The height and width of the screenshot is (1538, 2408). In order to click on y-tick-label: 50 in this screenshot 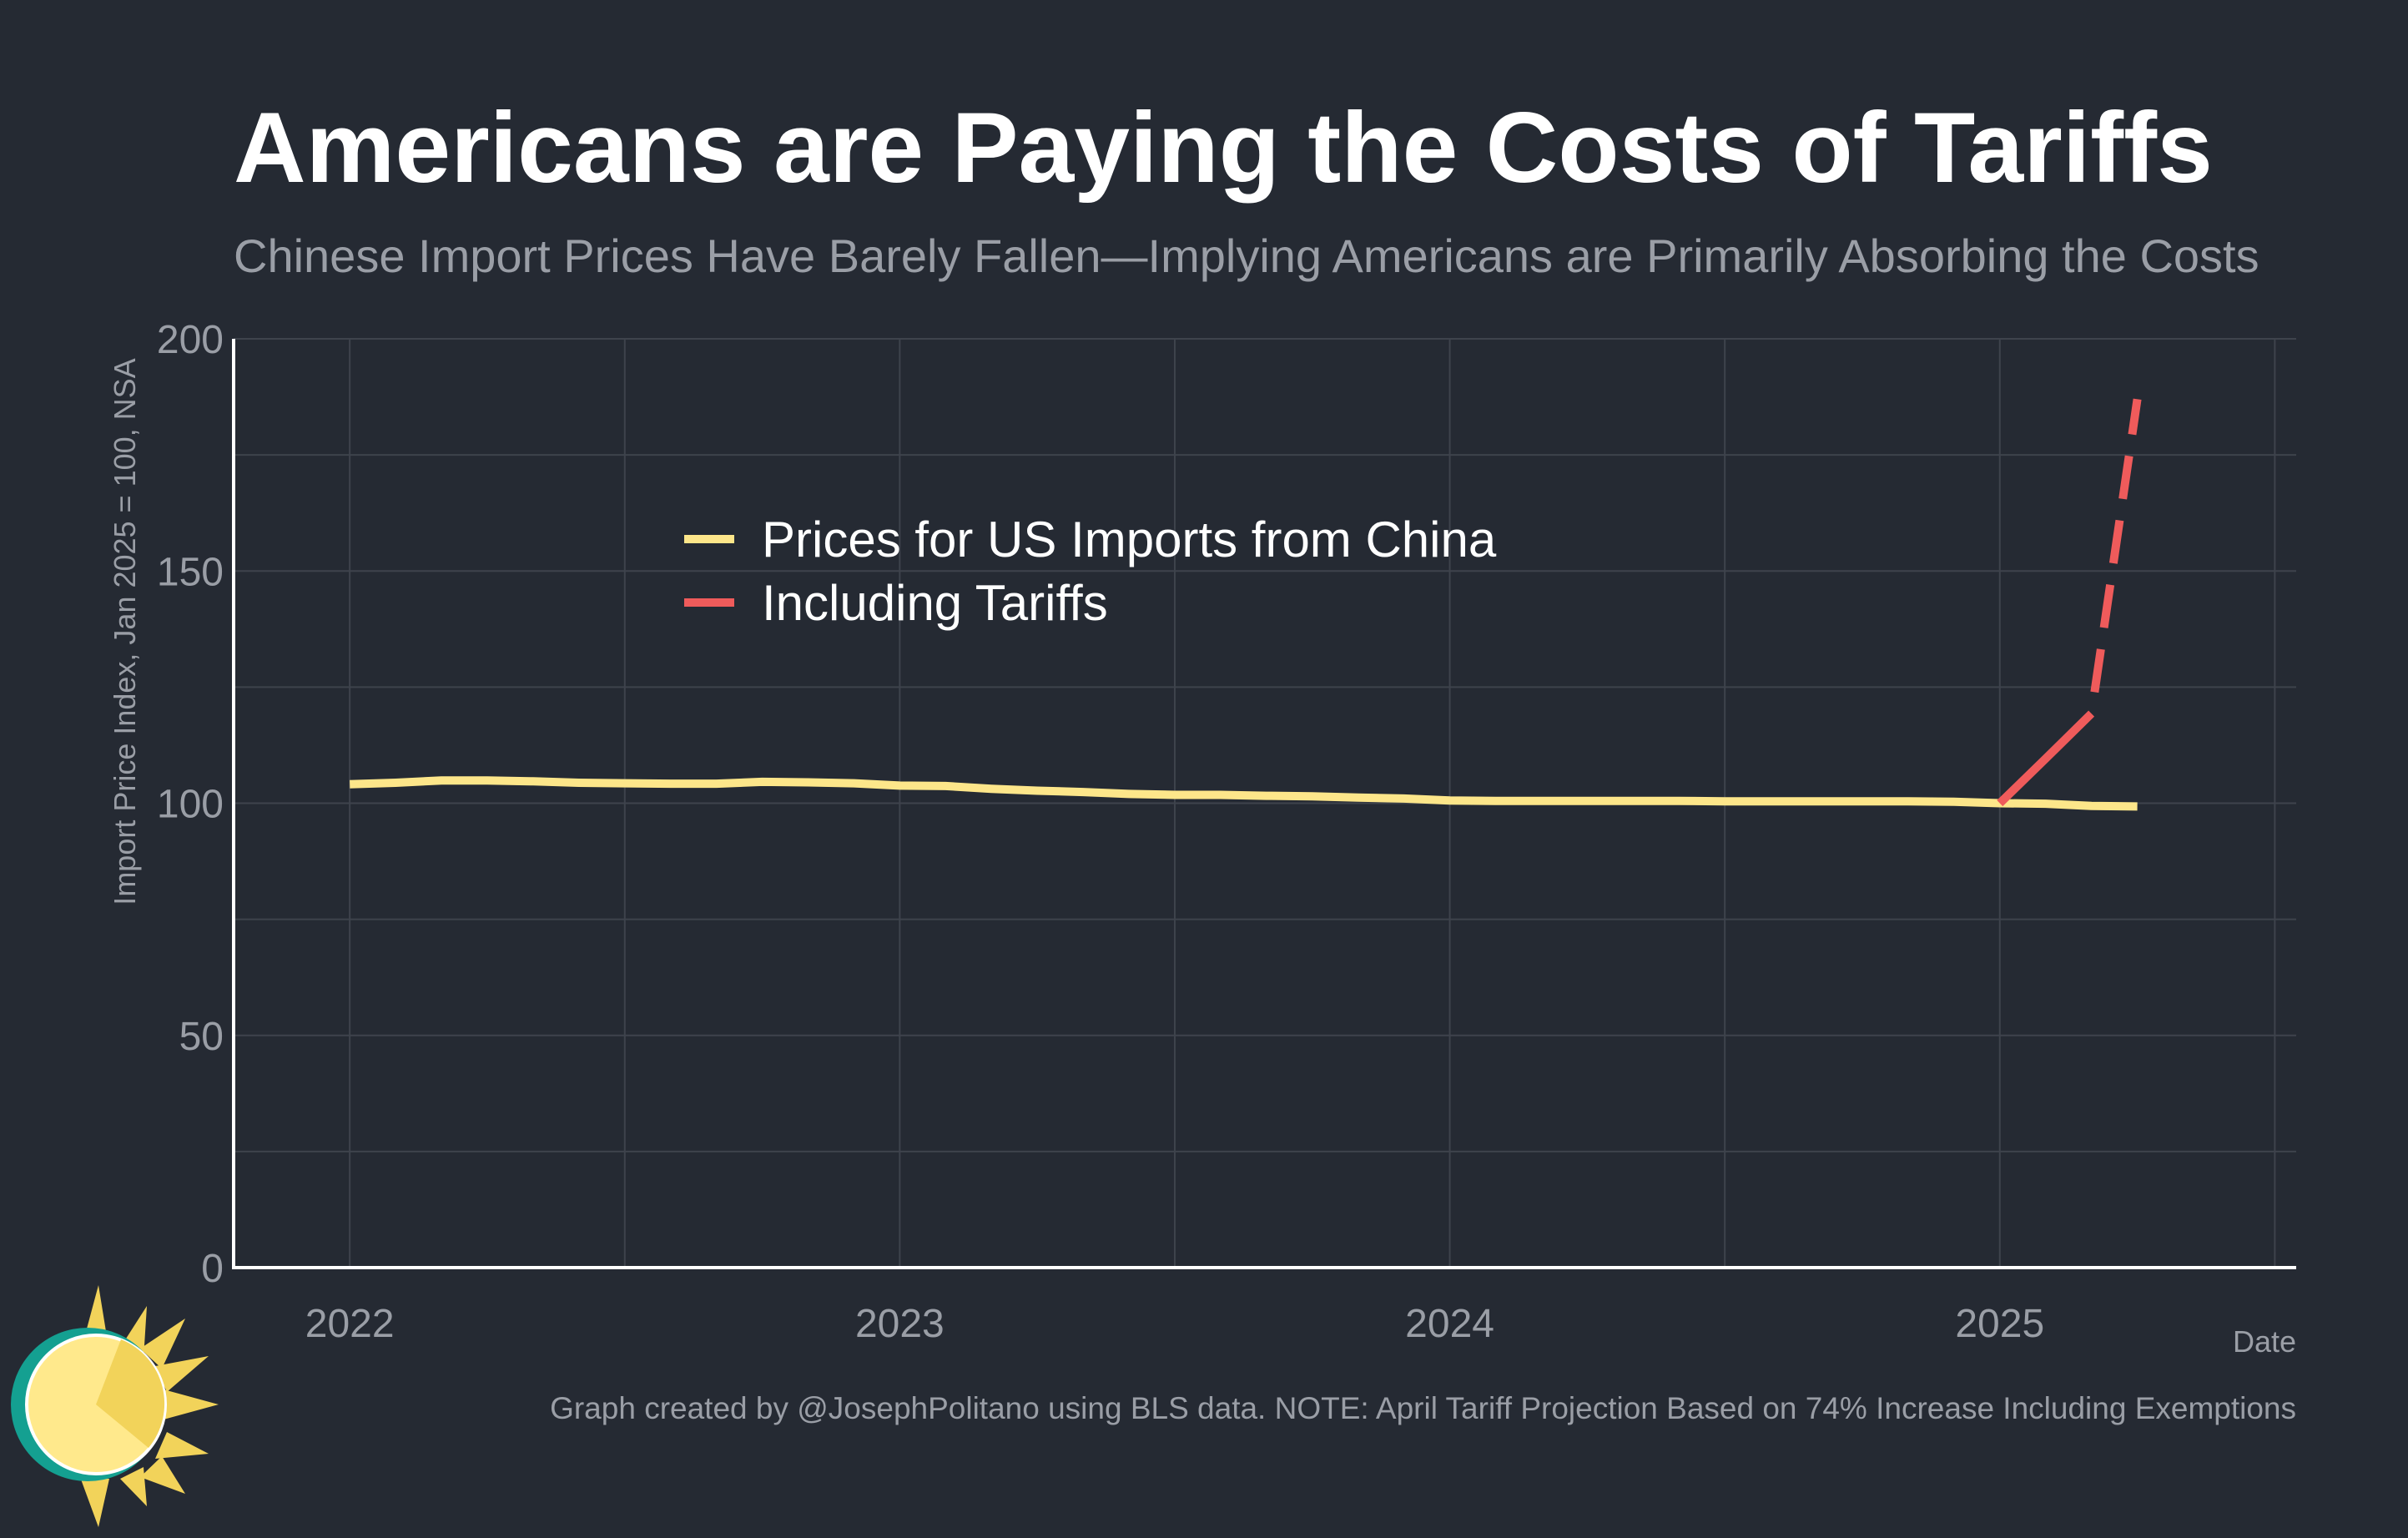, I will do `click(201, 1037)`.